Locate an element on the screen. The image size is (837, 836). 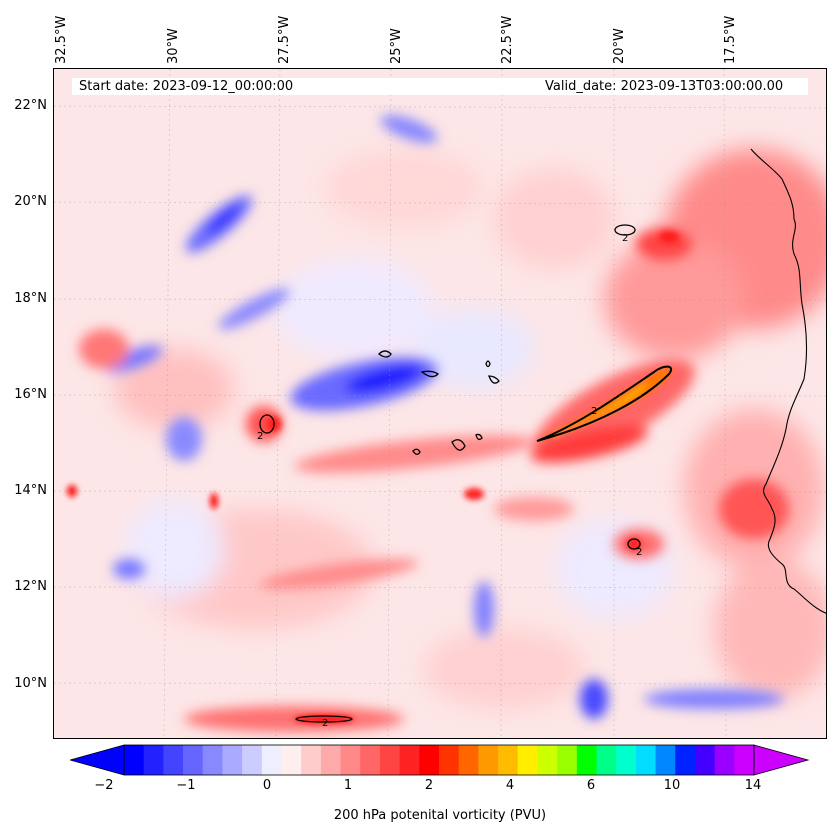
coastline is located at coordinates (788, 381).